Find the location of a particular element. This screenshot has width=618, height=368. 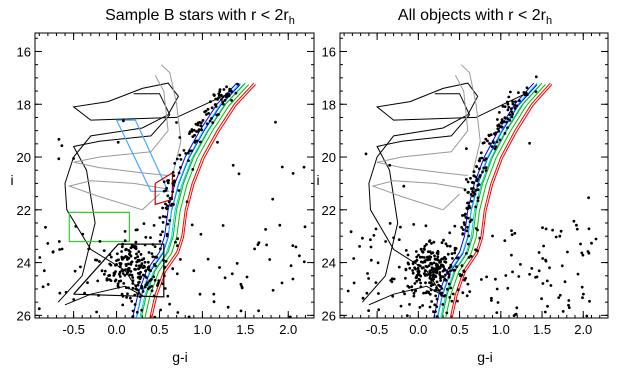

rgb-model-line is located at coordinates (203, 201).